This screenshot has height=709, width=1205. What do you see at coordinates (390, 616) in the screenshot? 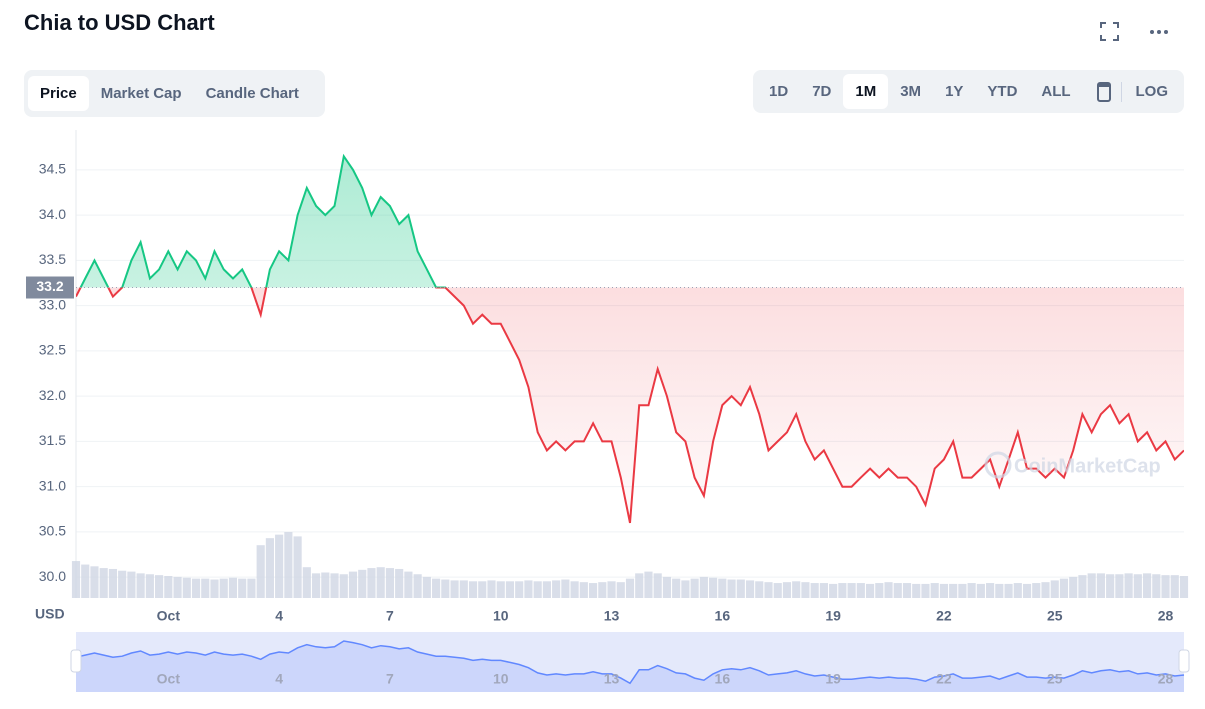
I see `x-tick-label: 7` at bounding box center [390, 616].